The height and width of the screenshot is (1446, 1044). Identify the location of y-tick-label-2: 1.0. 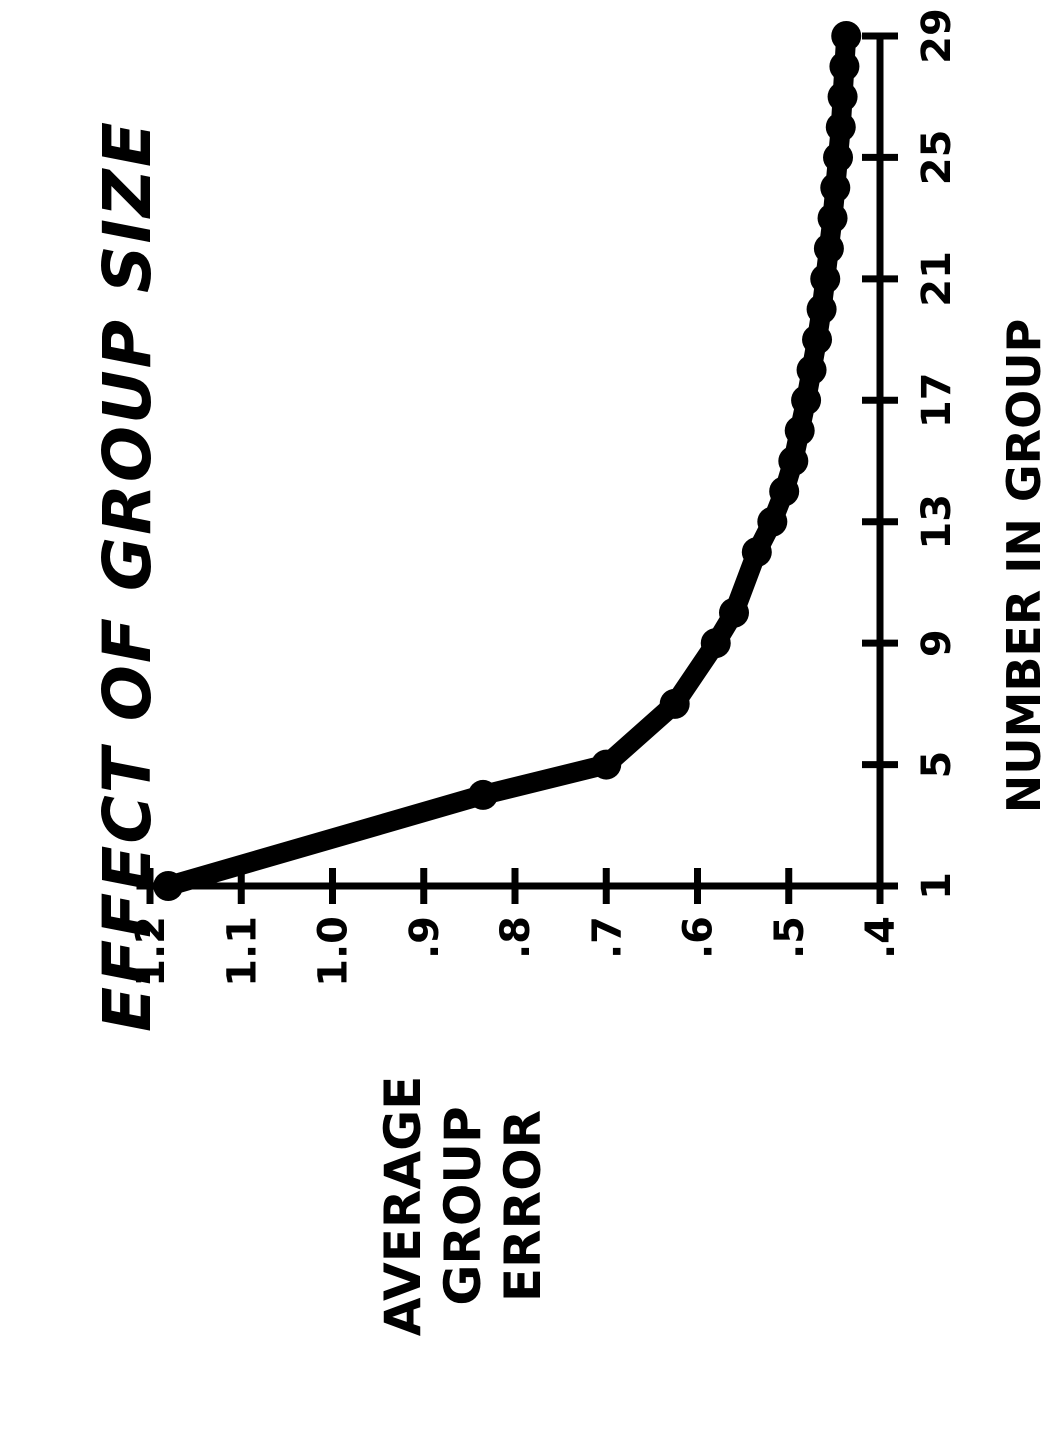
(334, 951).